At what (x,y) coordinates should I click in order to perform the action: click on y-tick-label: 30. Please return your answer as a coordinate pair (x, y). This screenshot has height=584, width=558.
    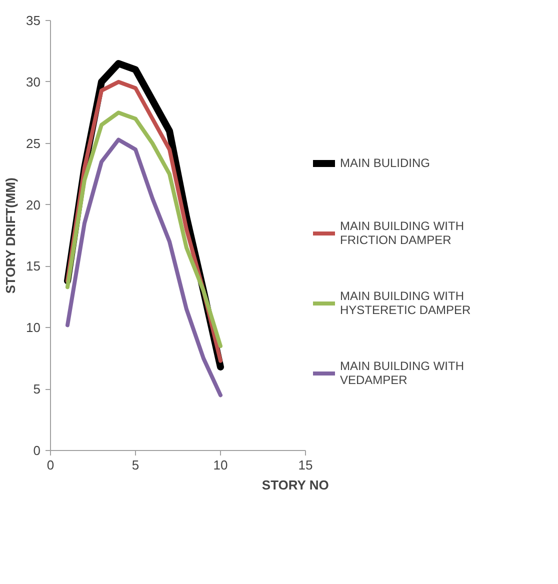
    Looking at the image, I should click on (33, 82).